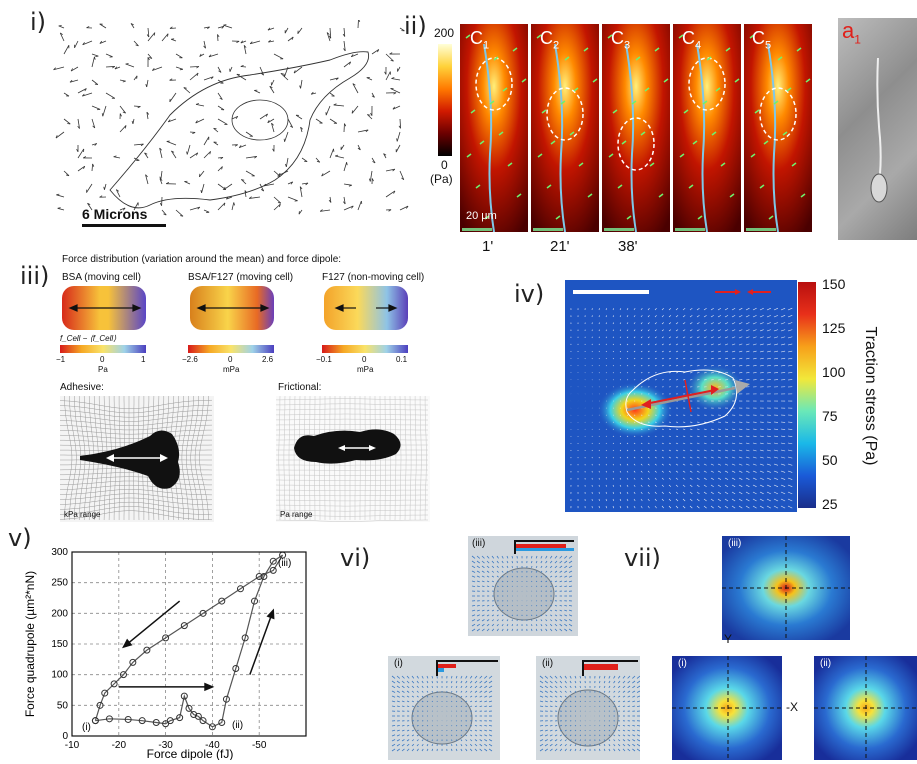 This screenshot has height=764, width=917. I want to click on bsaf127-mid: 0, so click(230, 359).